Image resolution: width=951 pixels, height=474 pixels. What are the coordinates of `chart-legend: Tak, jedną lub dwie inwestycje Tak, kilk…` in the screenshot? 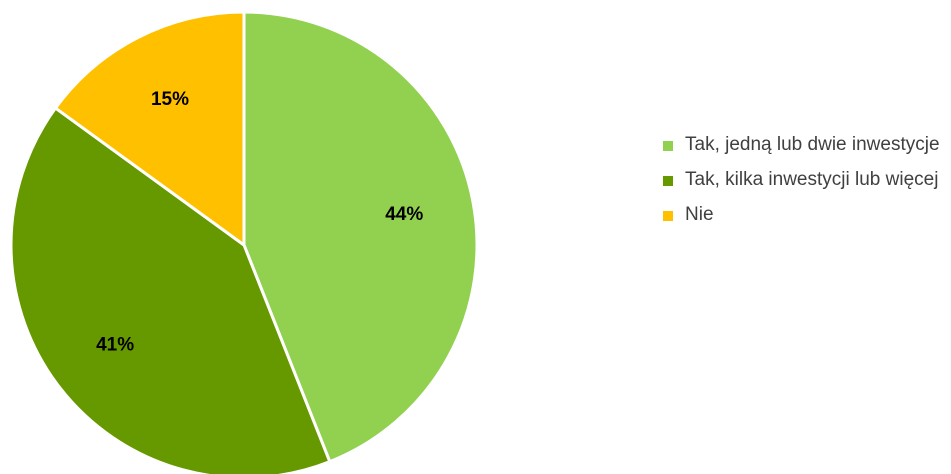 It's located at (805, 184).